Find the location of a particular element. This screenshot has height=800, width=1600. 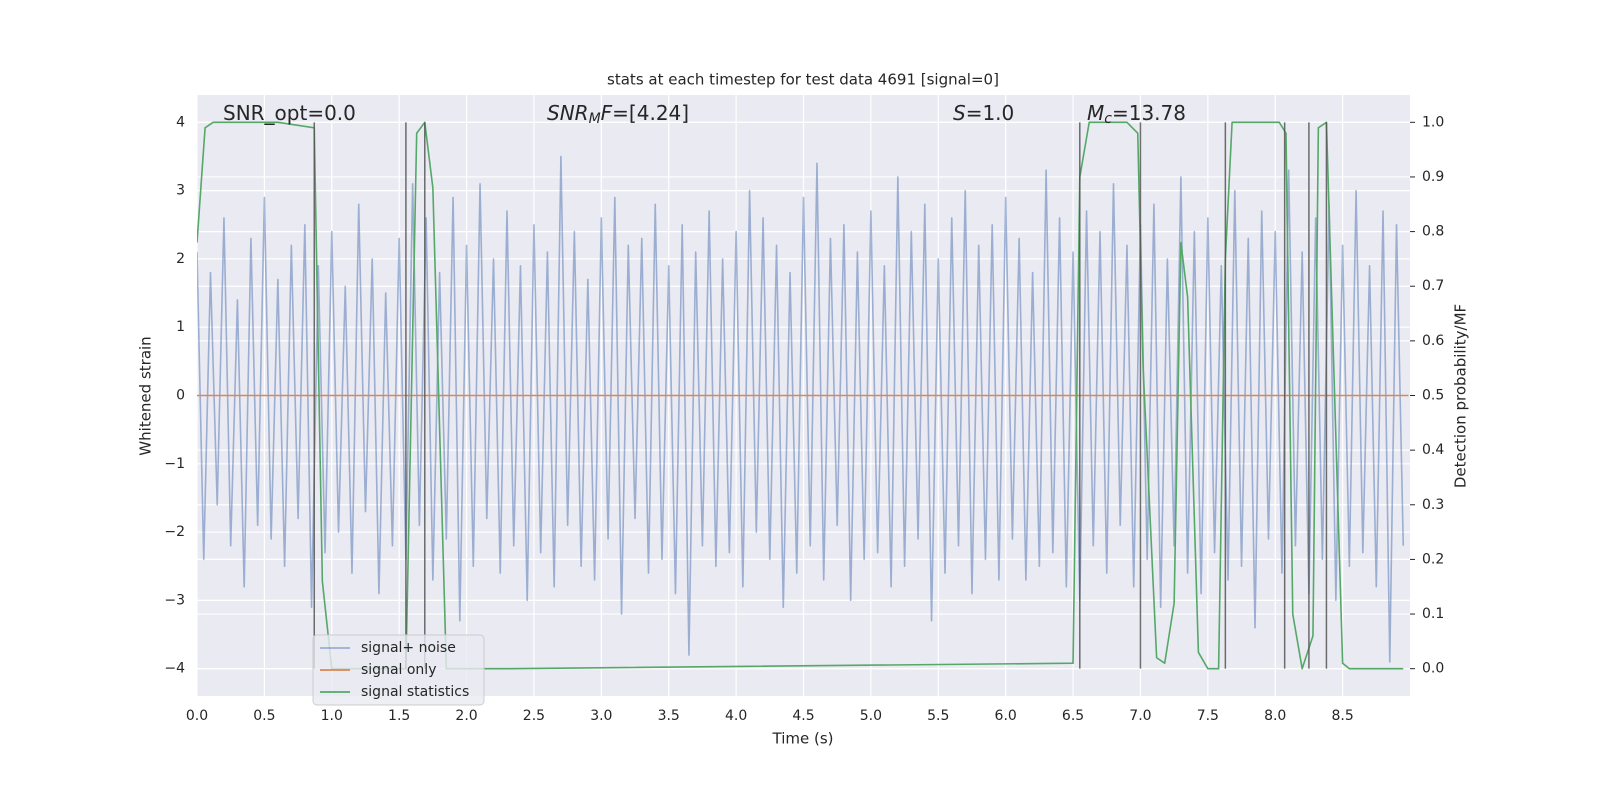

x-tick-label: 4.0 is located at coordinates (736, 716).